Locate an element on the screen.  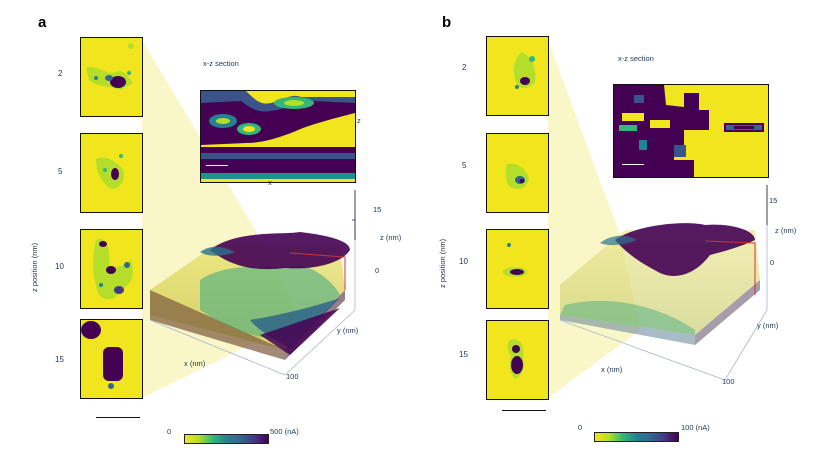
panel-b-cbar-min: 0 is located at coordinates (580, 427).